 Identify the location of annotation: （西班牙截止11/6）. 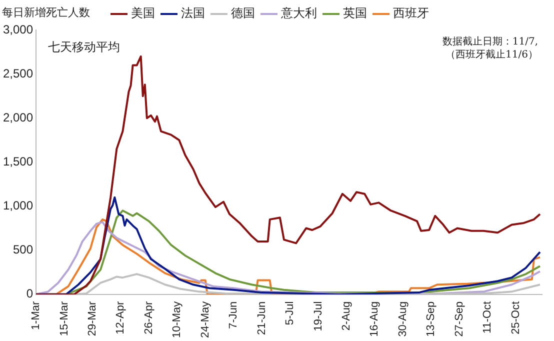
(492, 54).